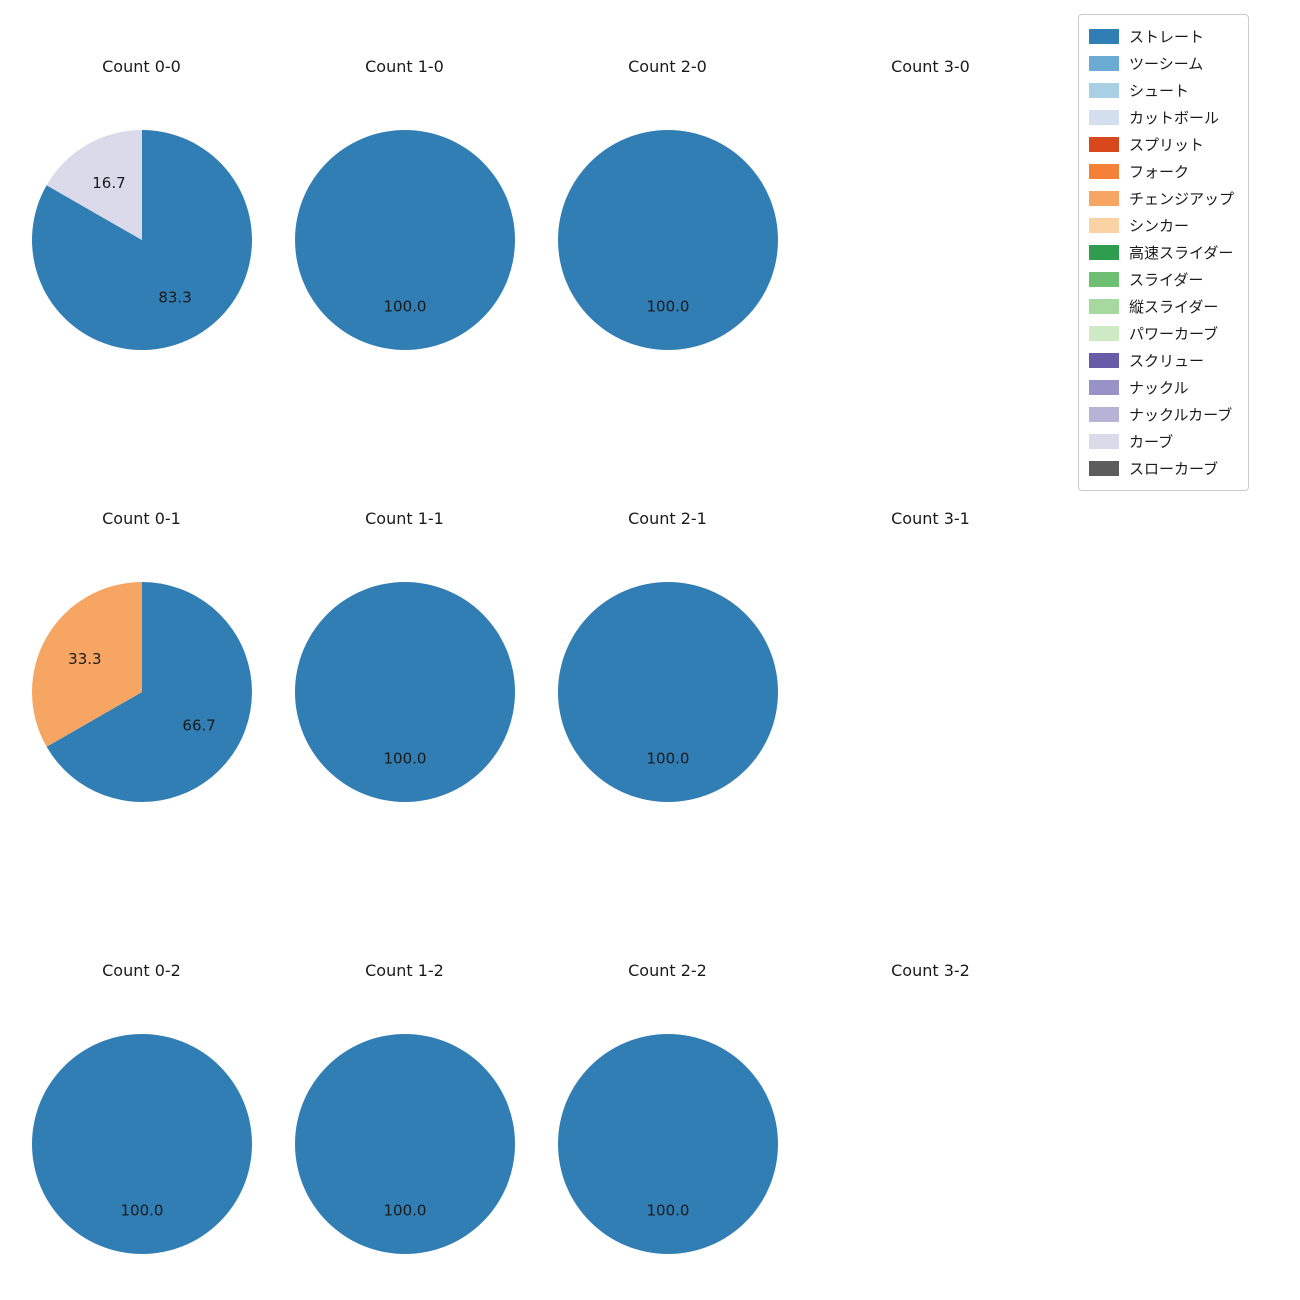 The image size is (1300, 1300). What do you see at coordinates (1182, 199) in the screenshot?
I see `legend-label: チェンジアップ` at bounding box center [1182, 199].